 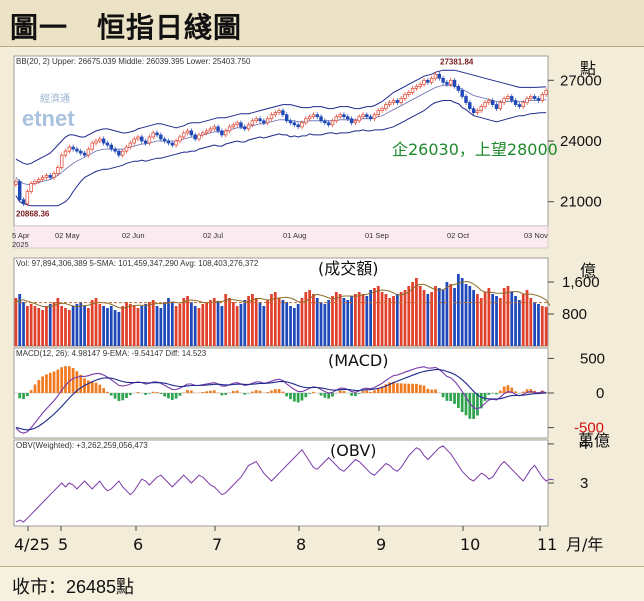 What do you see at coordinates (133, 235) in the screenshot?
I see `date-label: 02 Jun` at bounding box center [133, 235].